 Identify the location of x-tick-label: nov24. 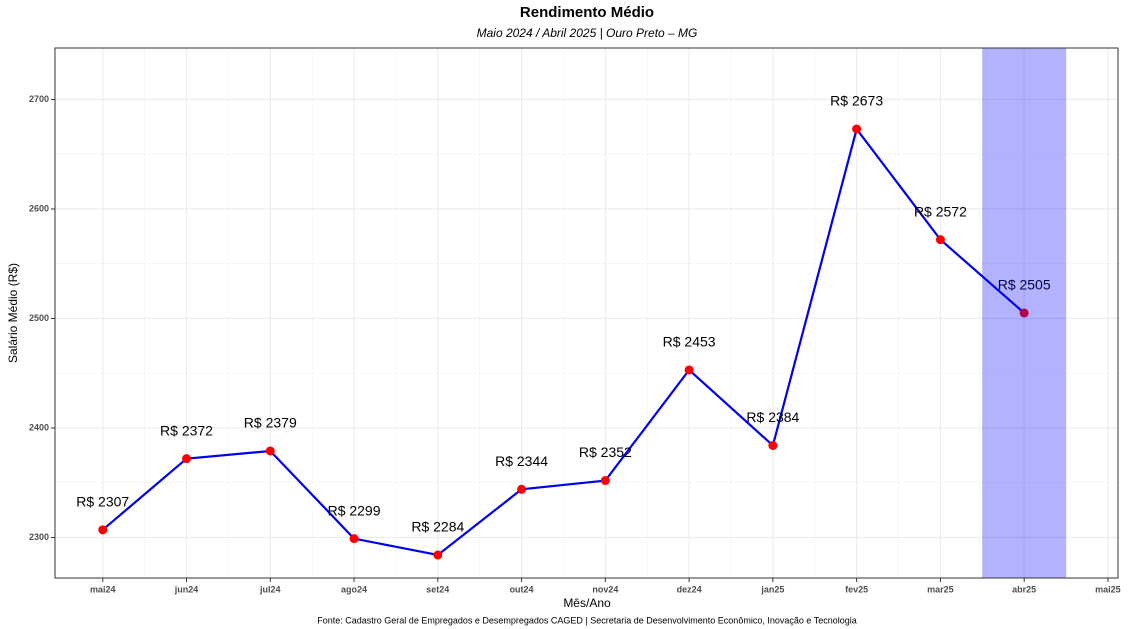
(605, 589).